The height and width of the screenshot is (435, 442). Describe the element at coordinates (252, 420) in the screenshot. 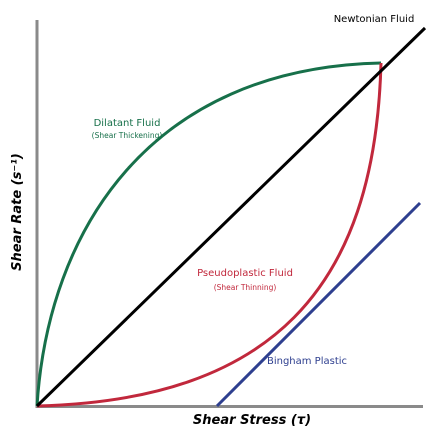

I see `x-axis-title: Shear Stress (τ)` at that location.